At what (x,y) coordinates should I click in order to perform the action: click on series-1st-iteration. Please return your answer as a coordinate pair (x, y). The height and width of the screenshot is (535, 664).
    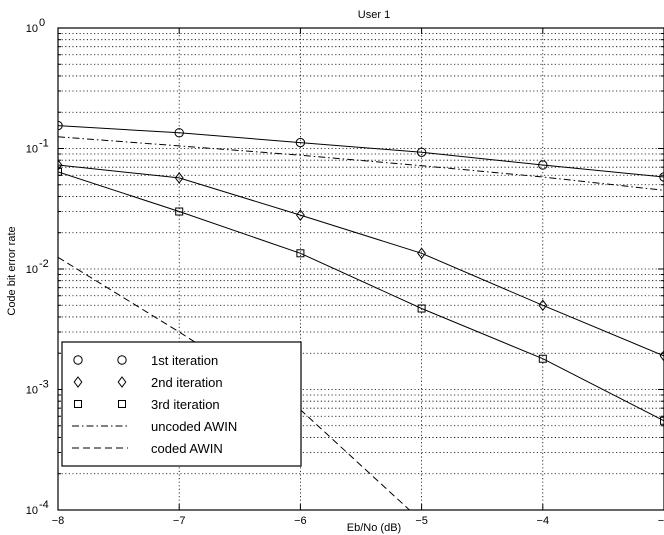
    Looking at the image, I should click on (361, 151).